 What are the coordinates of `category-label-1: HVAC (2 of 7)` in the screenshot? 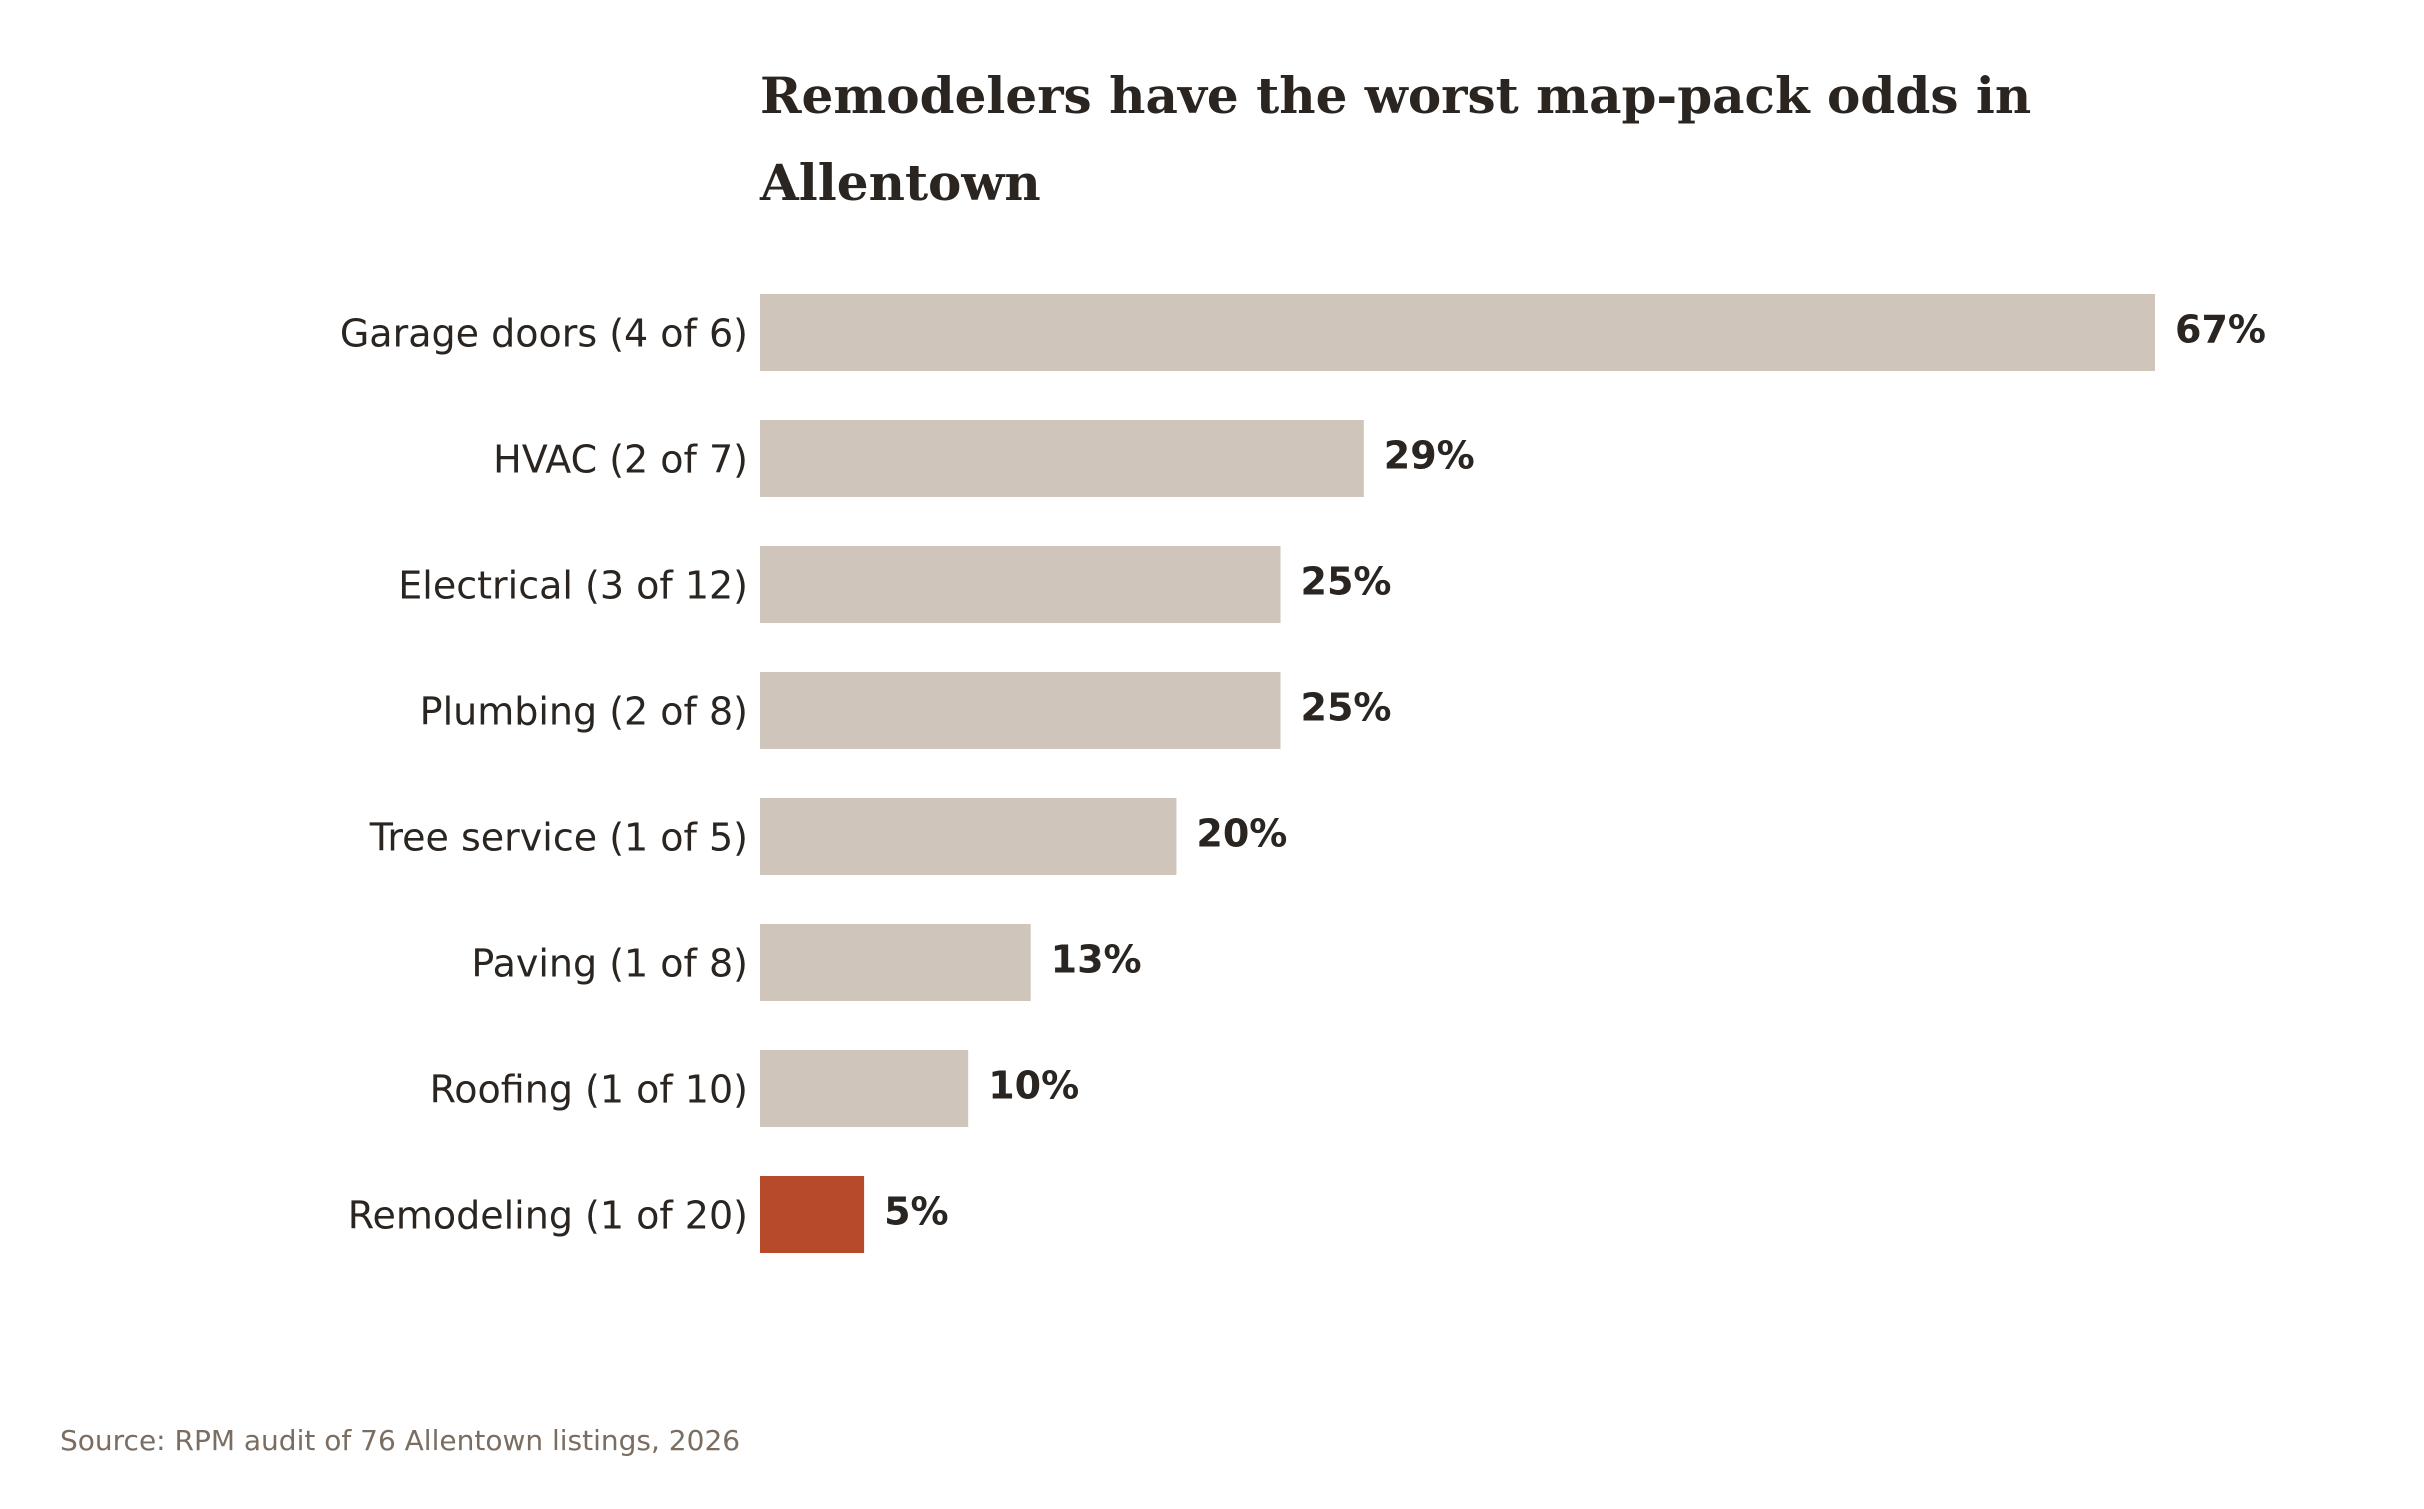 It's located at (620, 460).